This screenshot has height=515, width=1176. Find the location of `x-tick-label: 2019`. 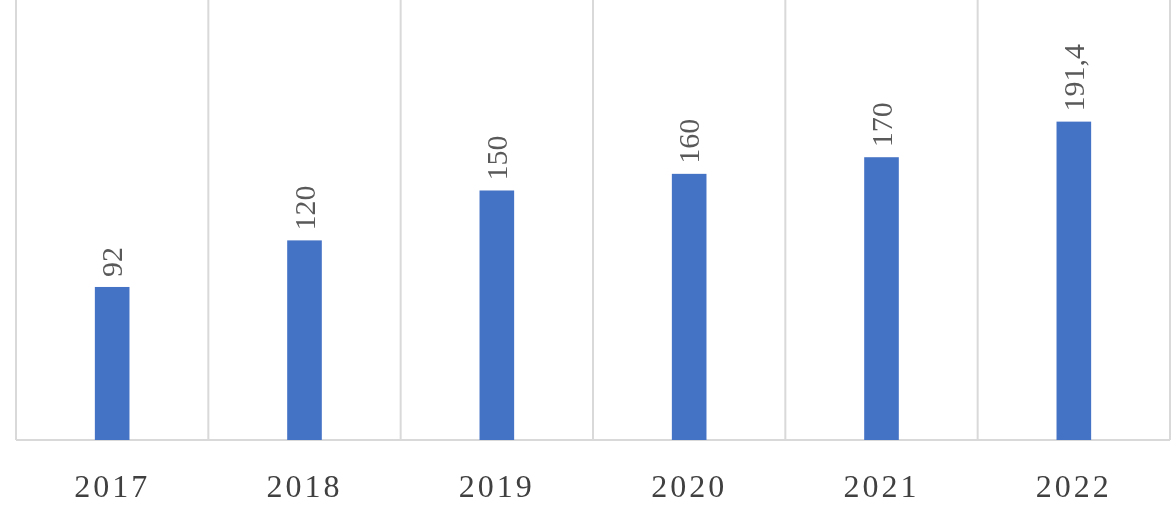

x-tick-label: 2019 is located at coordinates (496, 486).